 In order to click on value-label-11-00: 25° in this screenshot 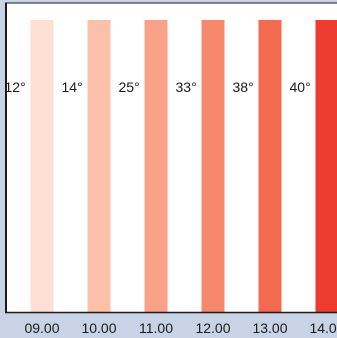, I will do `click(129, 87)`.